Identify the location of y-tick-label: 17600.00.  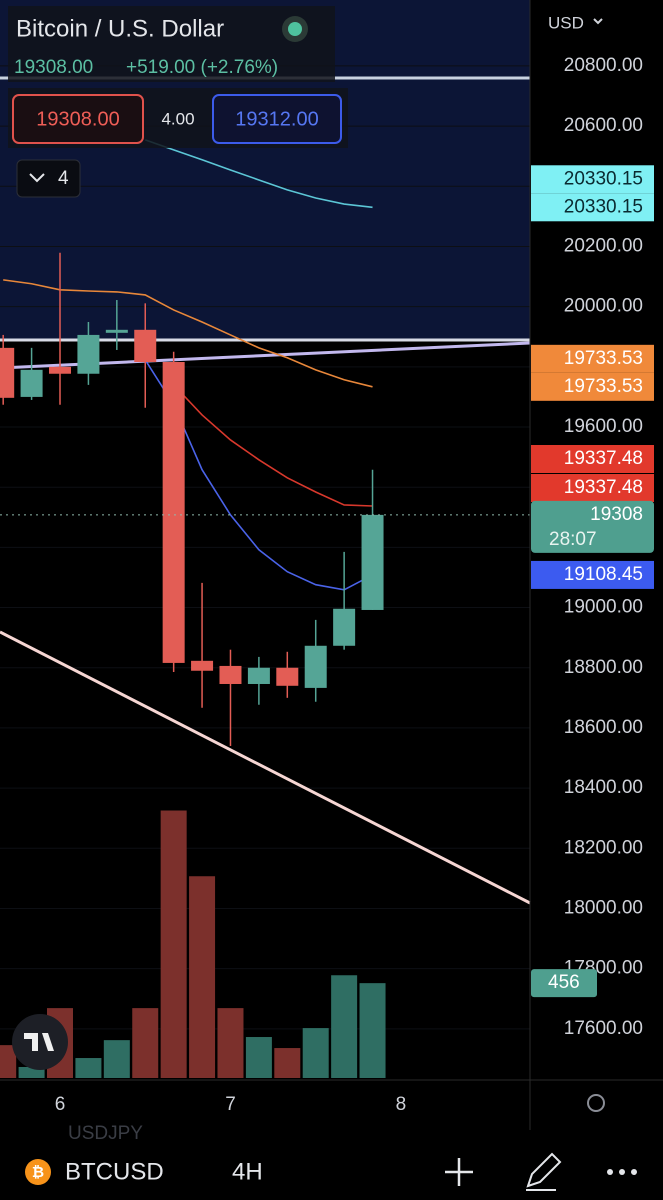
(603, 1028).